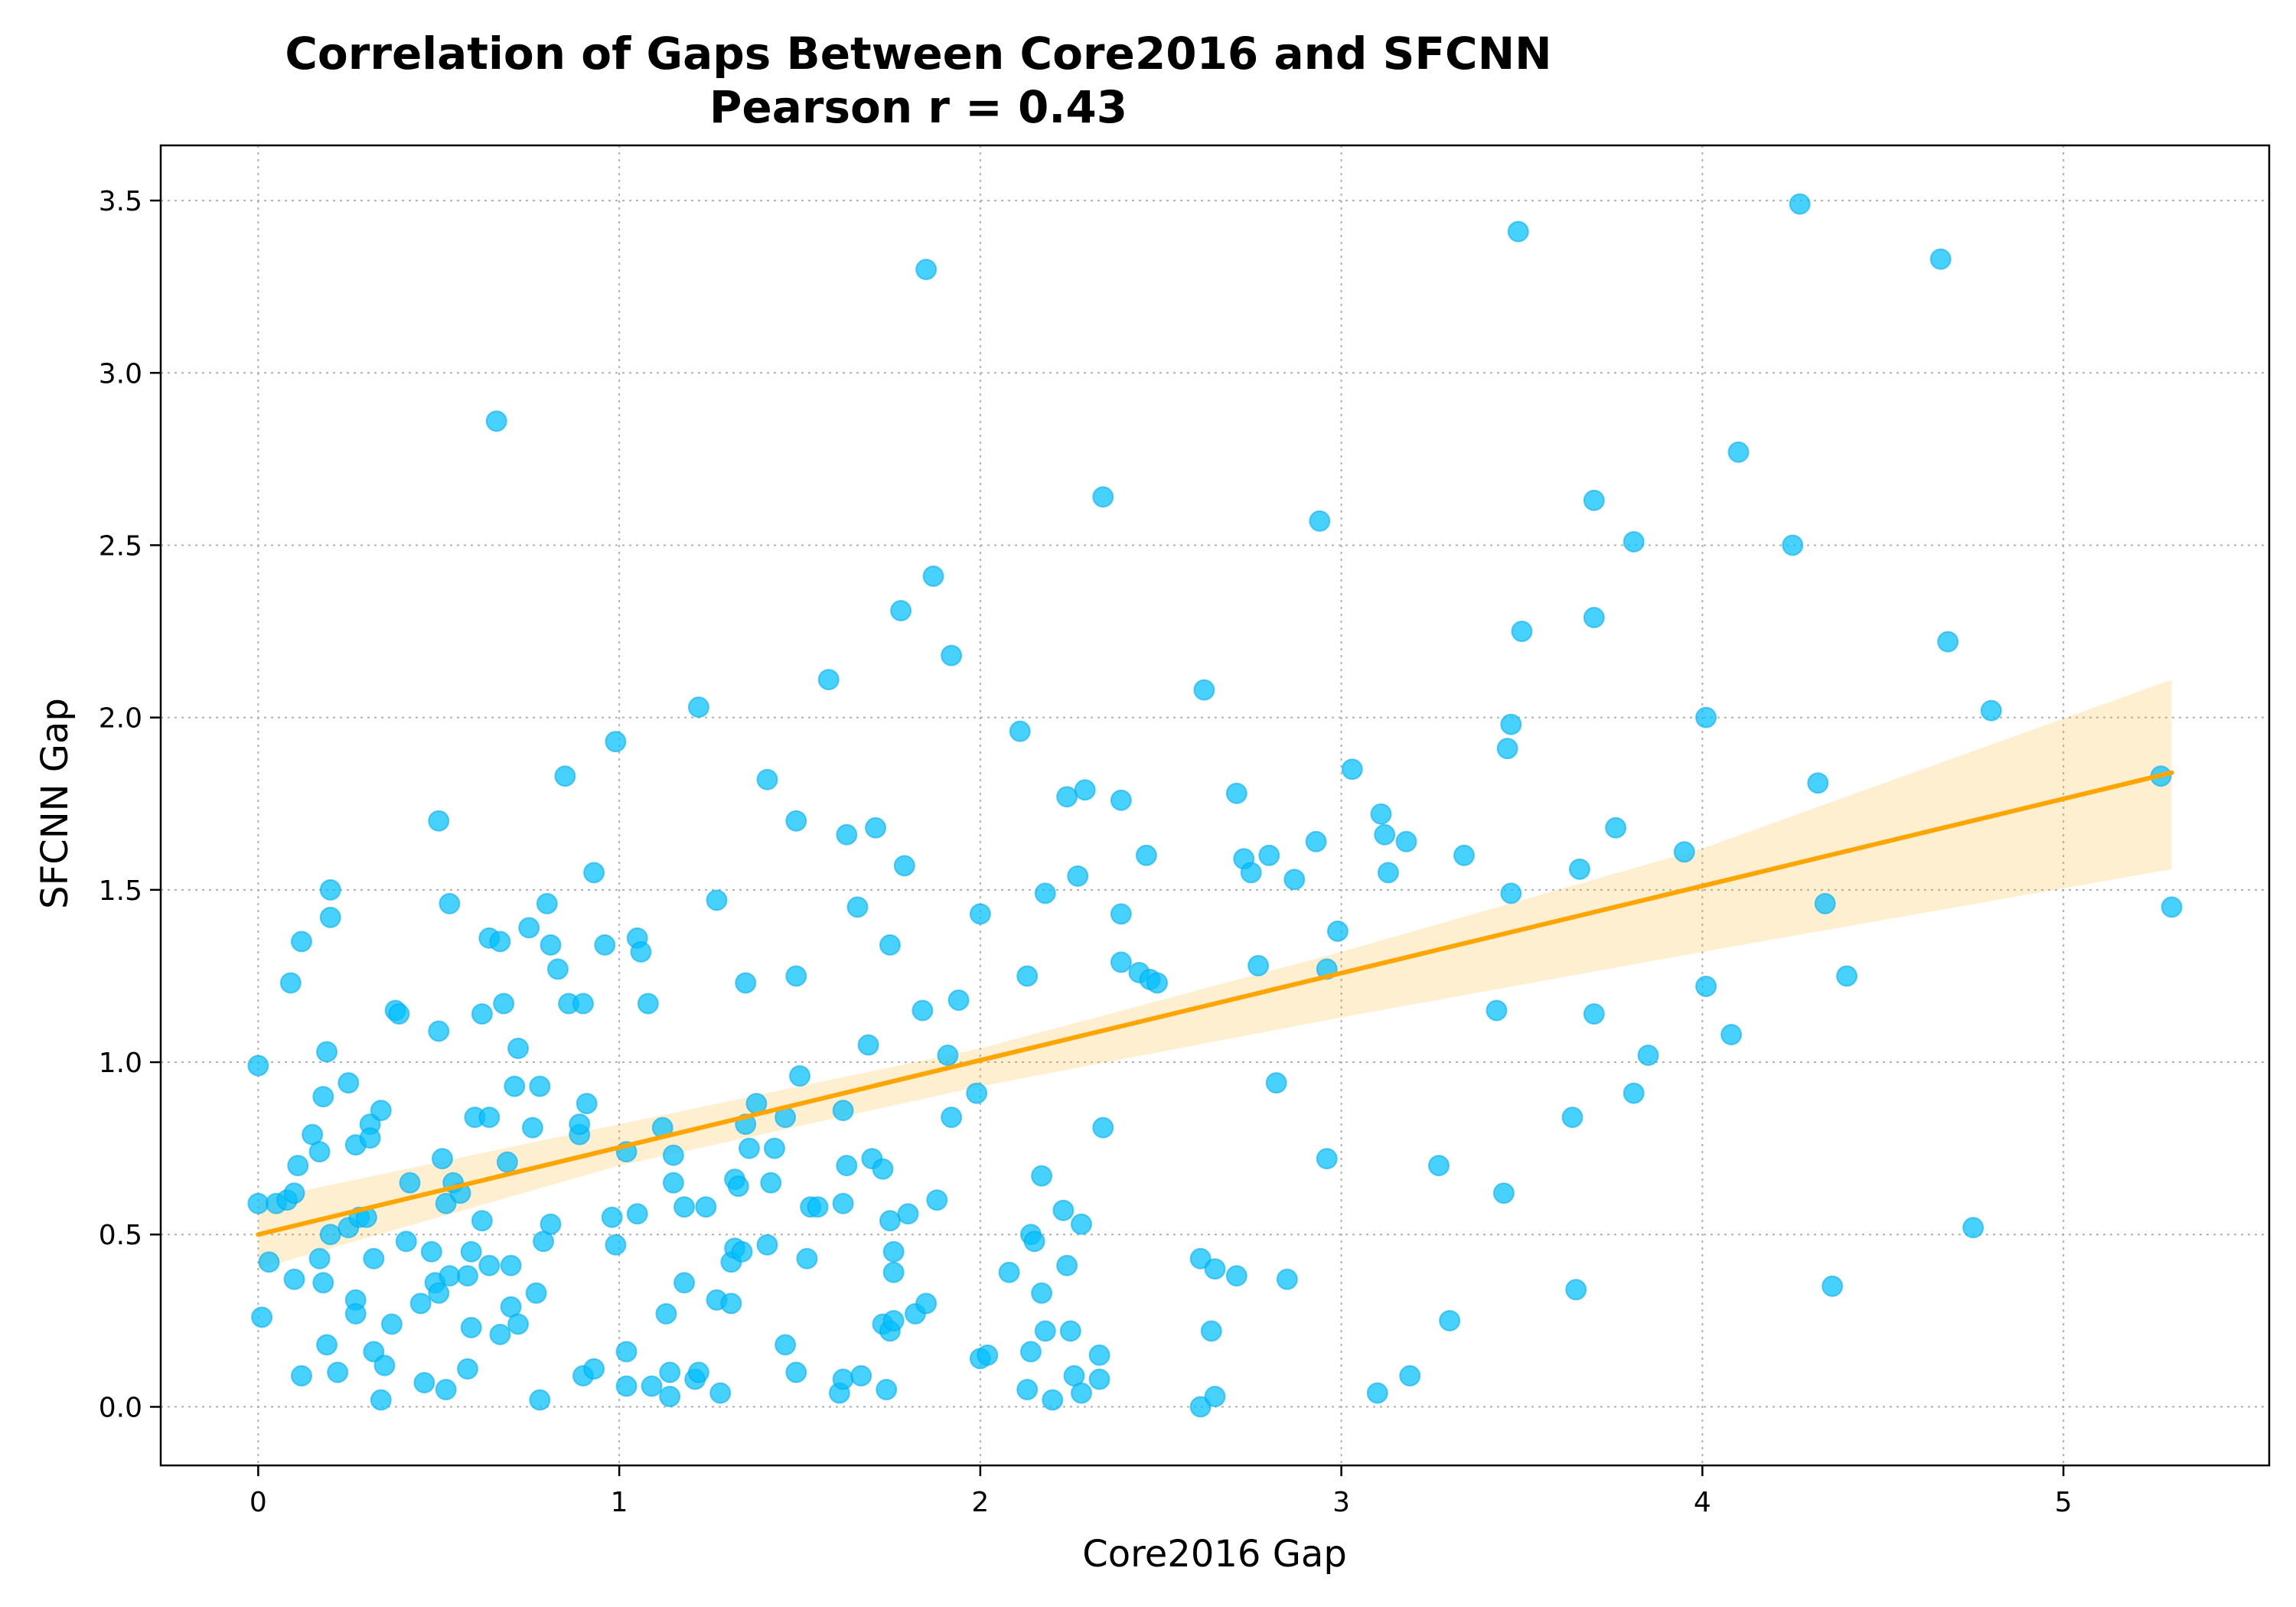 The height and width of the screenshot is (1607, 2296). Describe the element at coordinates (120, 891) in the screenshot. I see `y-tick-label: 1.5` at that location.